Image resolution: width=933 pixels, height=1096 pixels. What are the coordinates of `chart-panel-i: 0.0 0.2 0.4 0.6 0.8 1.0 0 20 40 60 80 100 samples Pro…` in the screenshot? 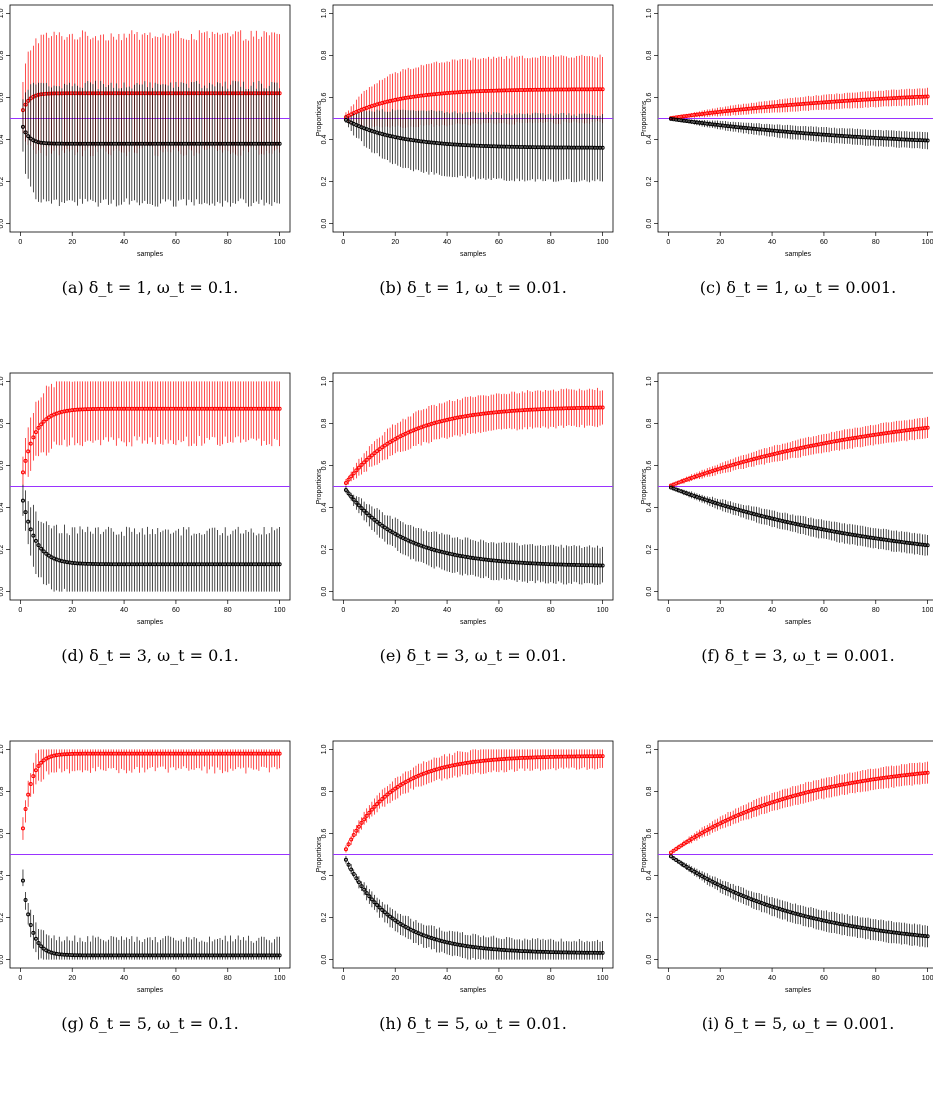 It's located at (787, 916).